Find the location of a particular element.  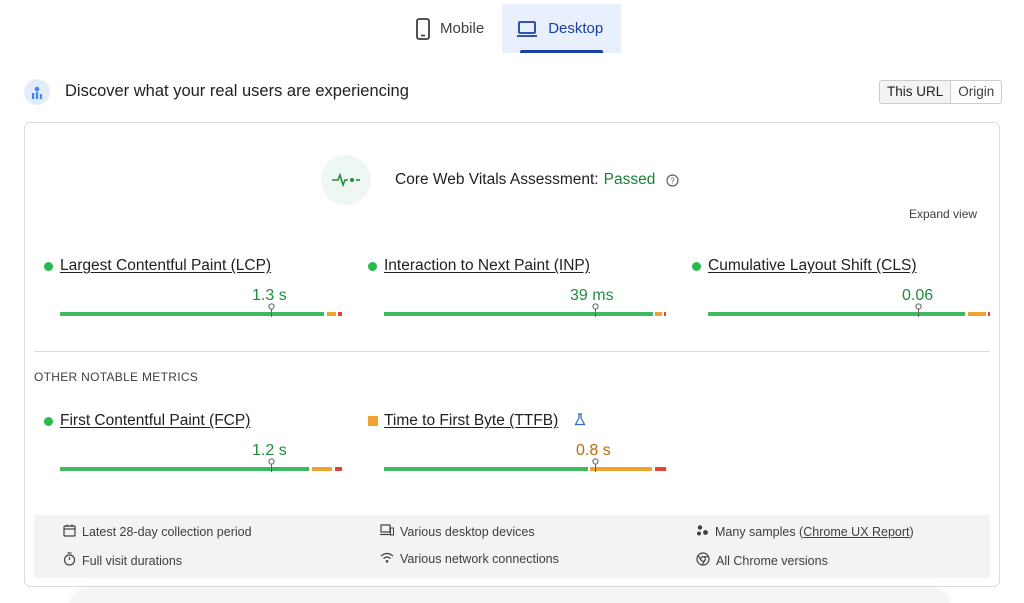

mobile-phone-icon is located at coordinates (423, 28).